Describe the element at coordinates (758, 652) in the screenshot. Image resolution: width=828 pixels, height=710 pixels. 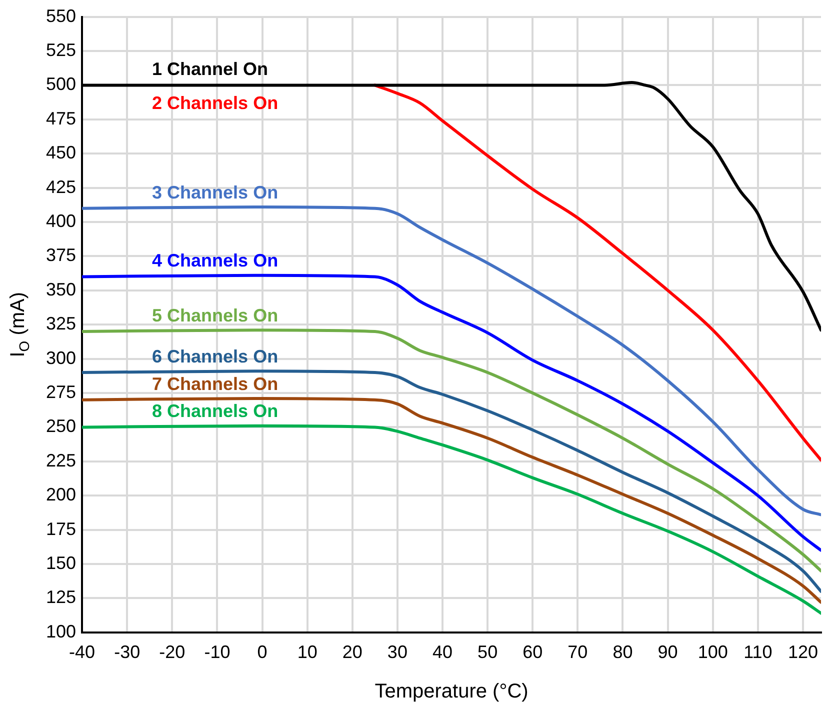
I see `x-tick-label: 110` at that location.